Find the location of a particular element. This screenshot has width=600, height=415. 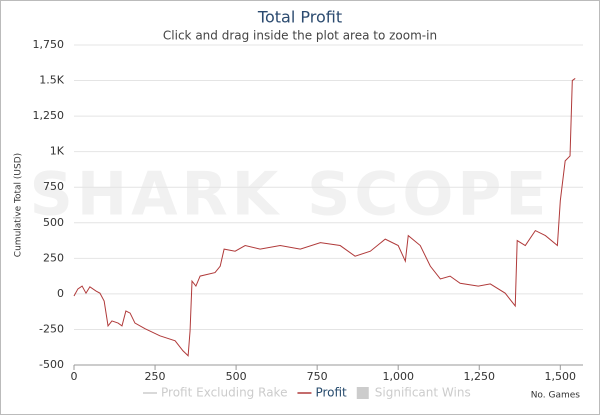

x-tick-label: 0 is located at coordinates (74, 376).